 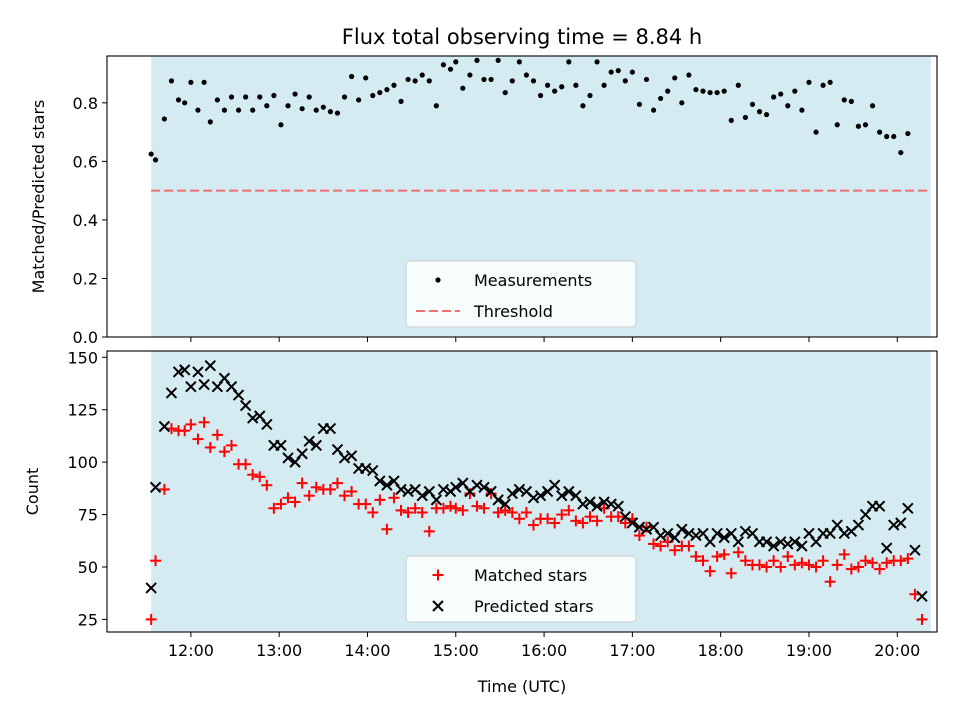 I want to click on top-ytick-label: 0.8, so click(x=85, y=103).